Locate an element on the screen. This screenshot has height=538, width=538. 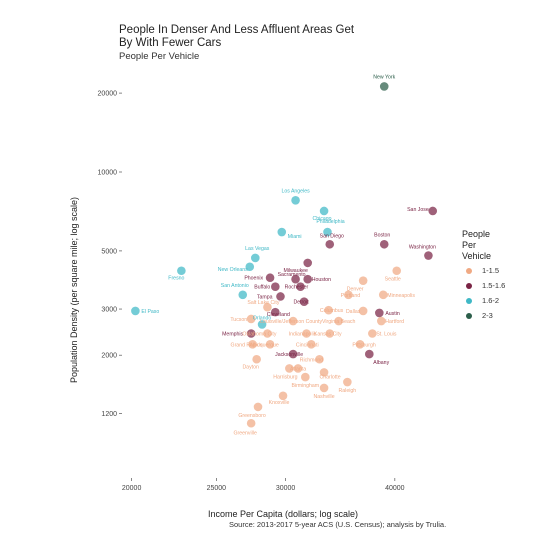
point-label: Milwaukee is located at coordinates (295, 271).